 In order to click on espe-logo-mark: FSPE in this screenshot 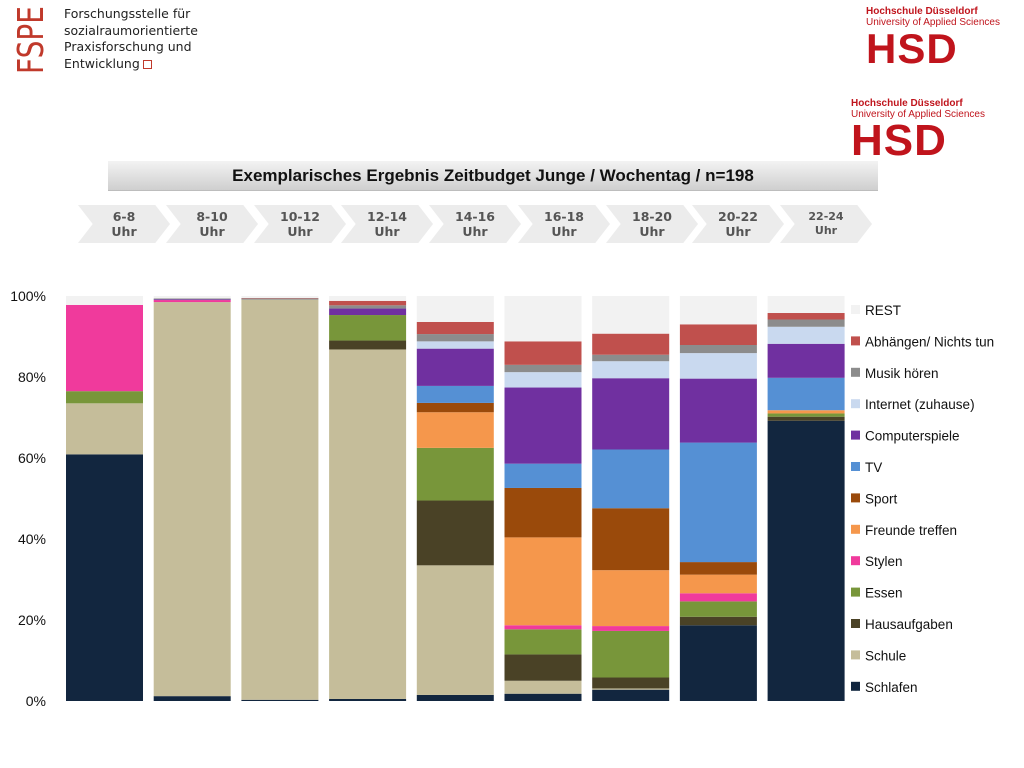, I will do `click(30, 40)`.